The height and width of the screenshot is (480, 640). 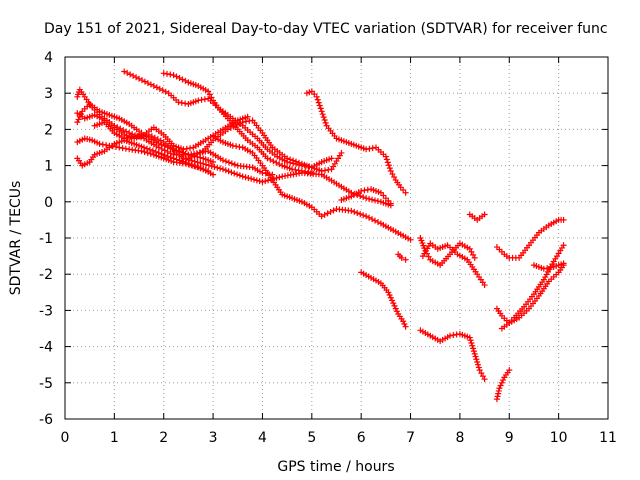 What do you see at coordinates (48, 203) in the screenshot?
I see `y-tick-label: 0` at bounding box center [48, 203].